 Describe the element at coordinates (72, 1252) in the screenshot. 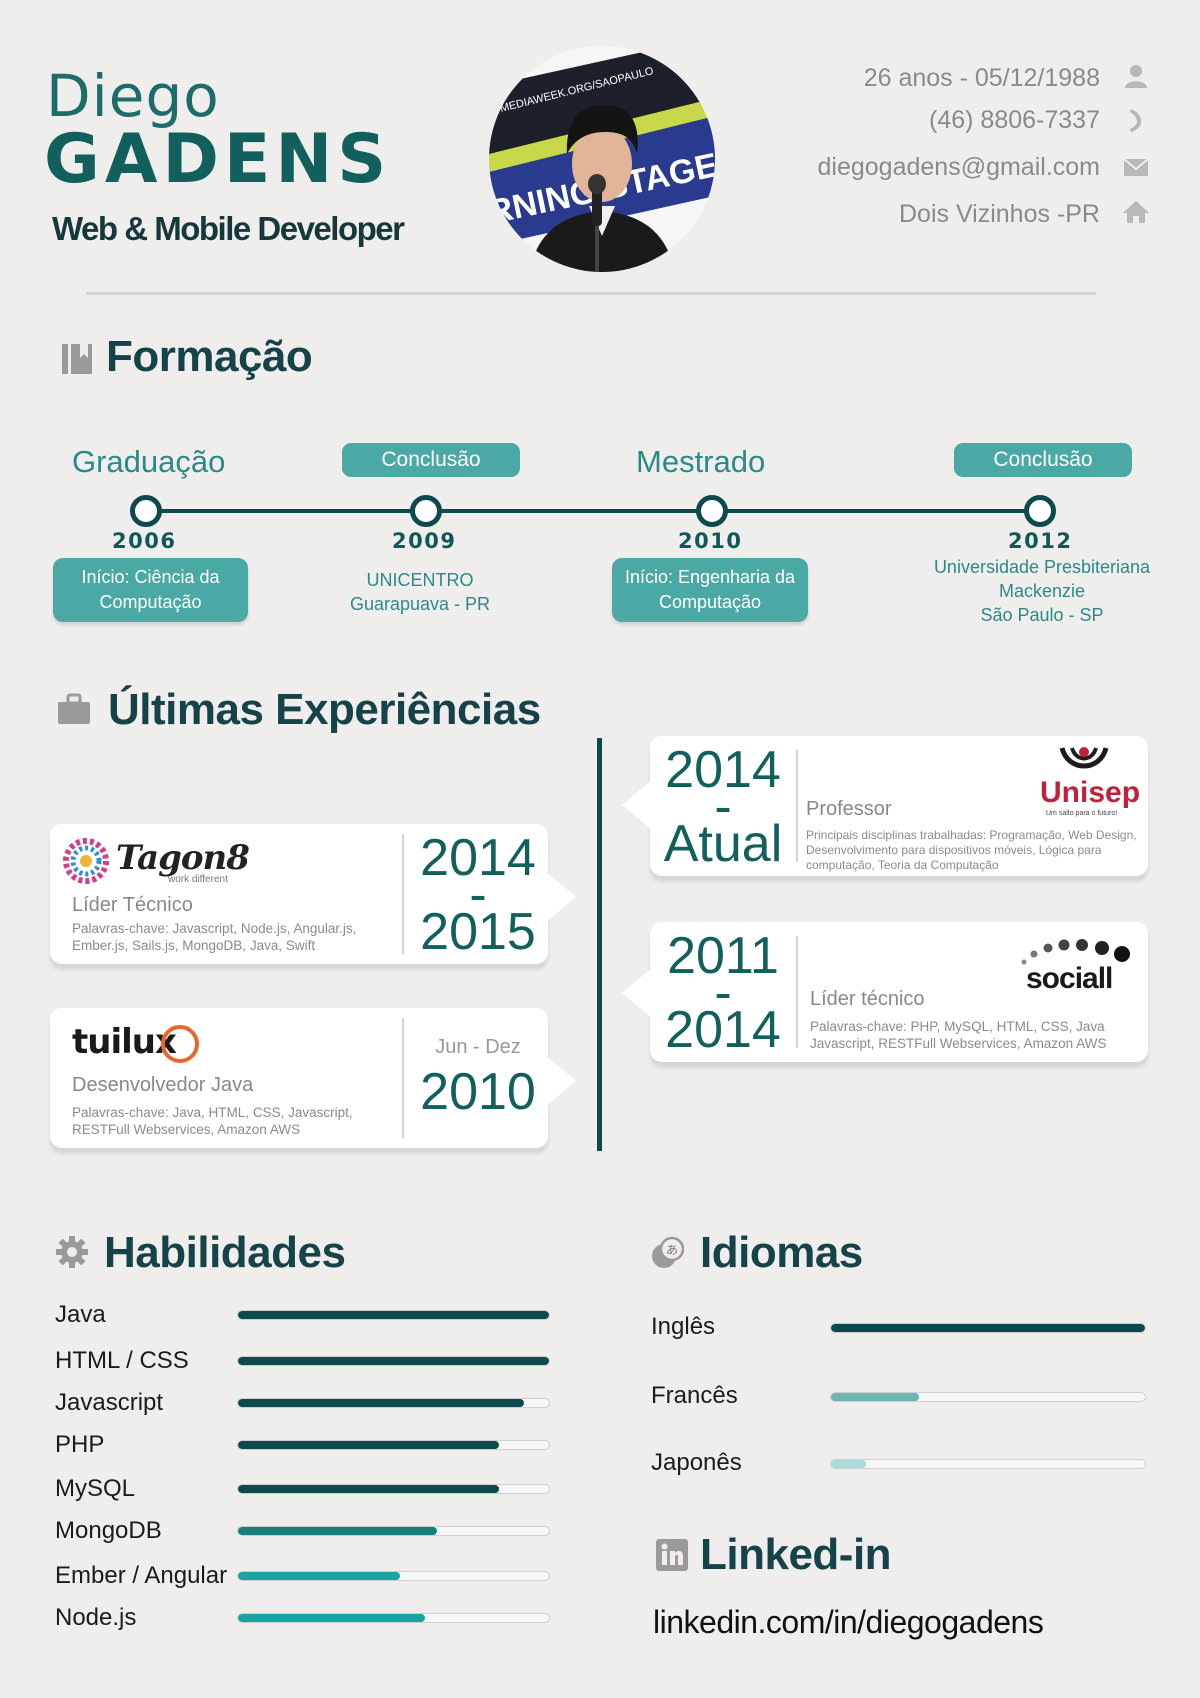

I see `gear-icon` at that location.